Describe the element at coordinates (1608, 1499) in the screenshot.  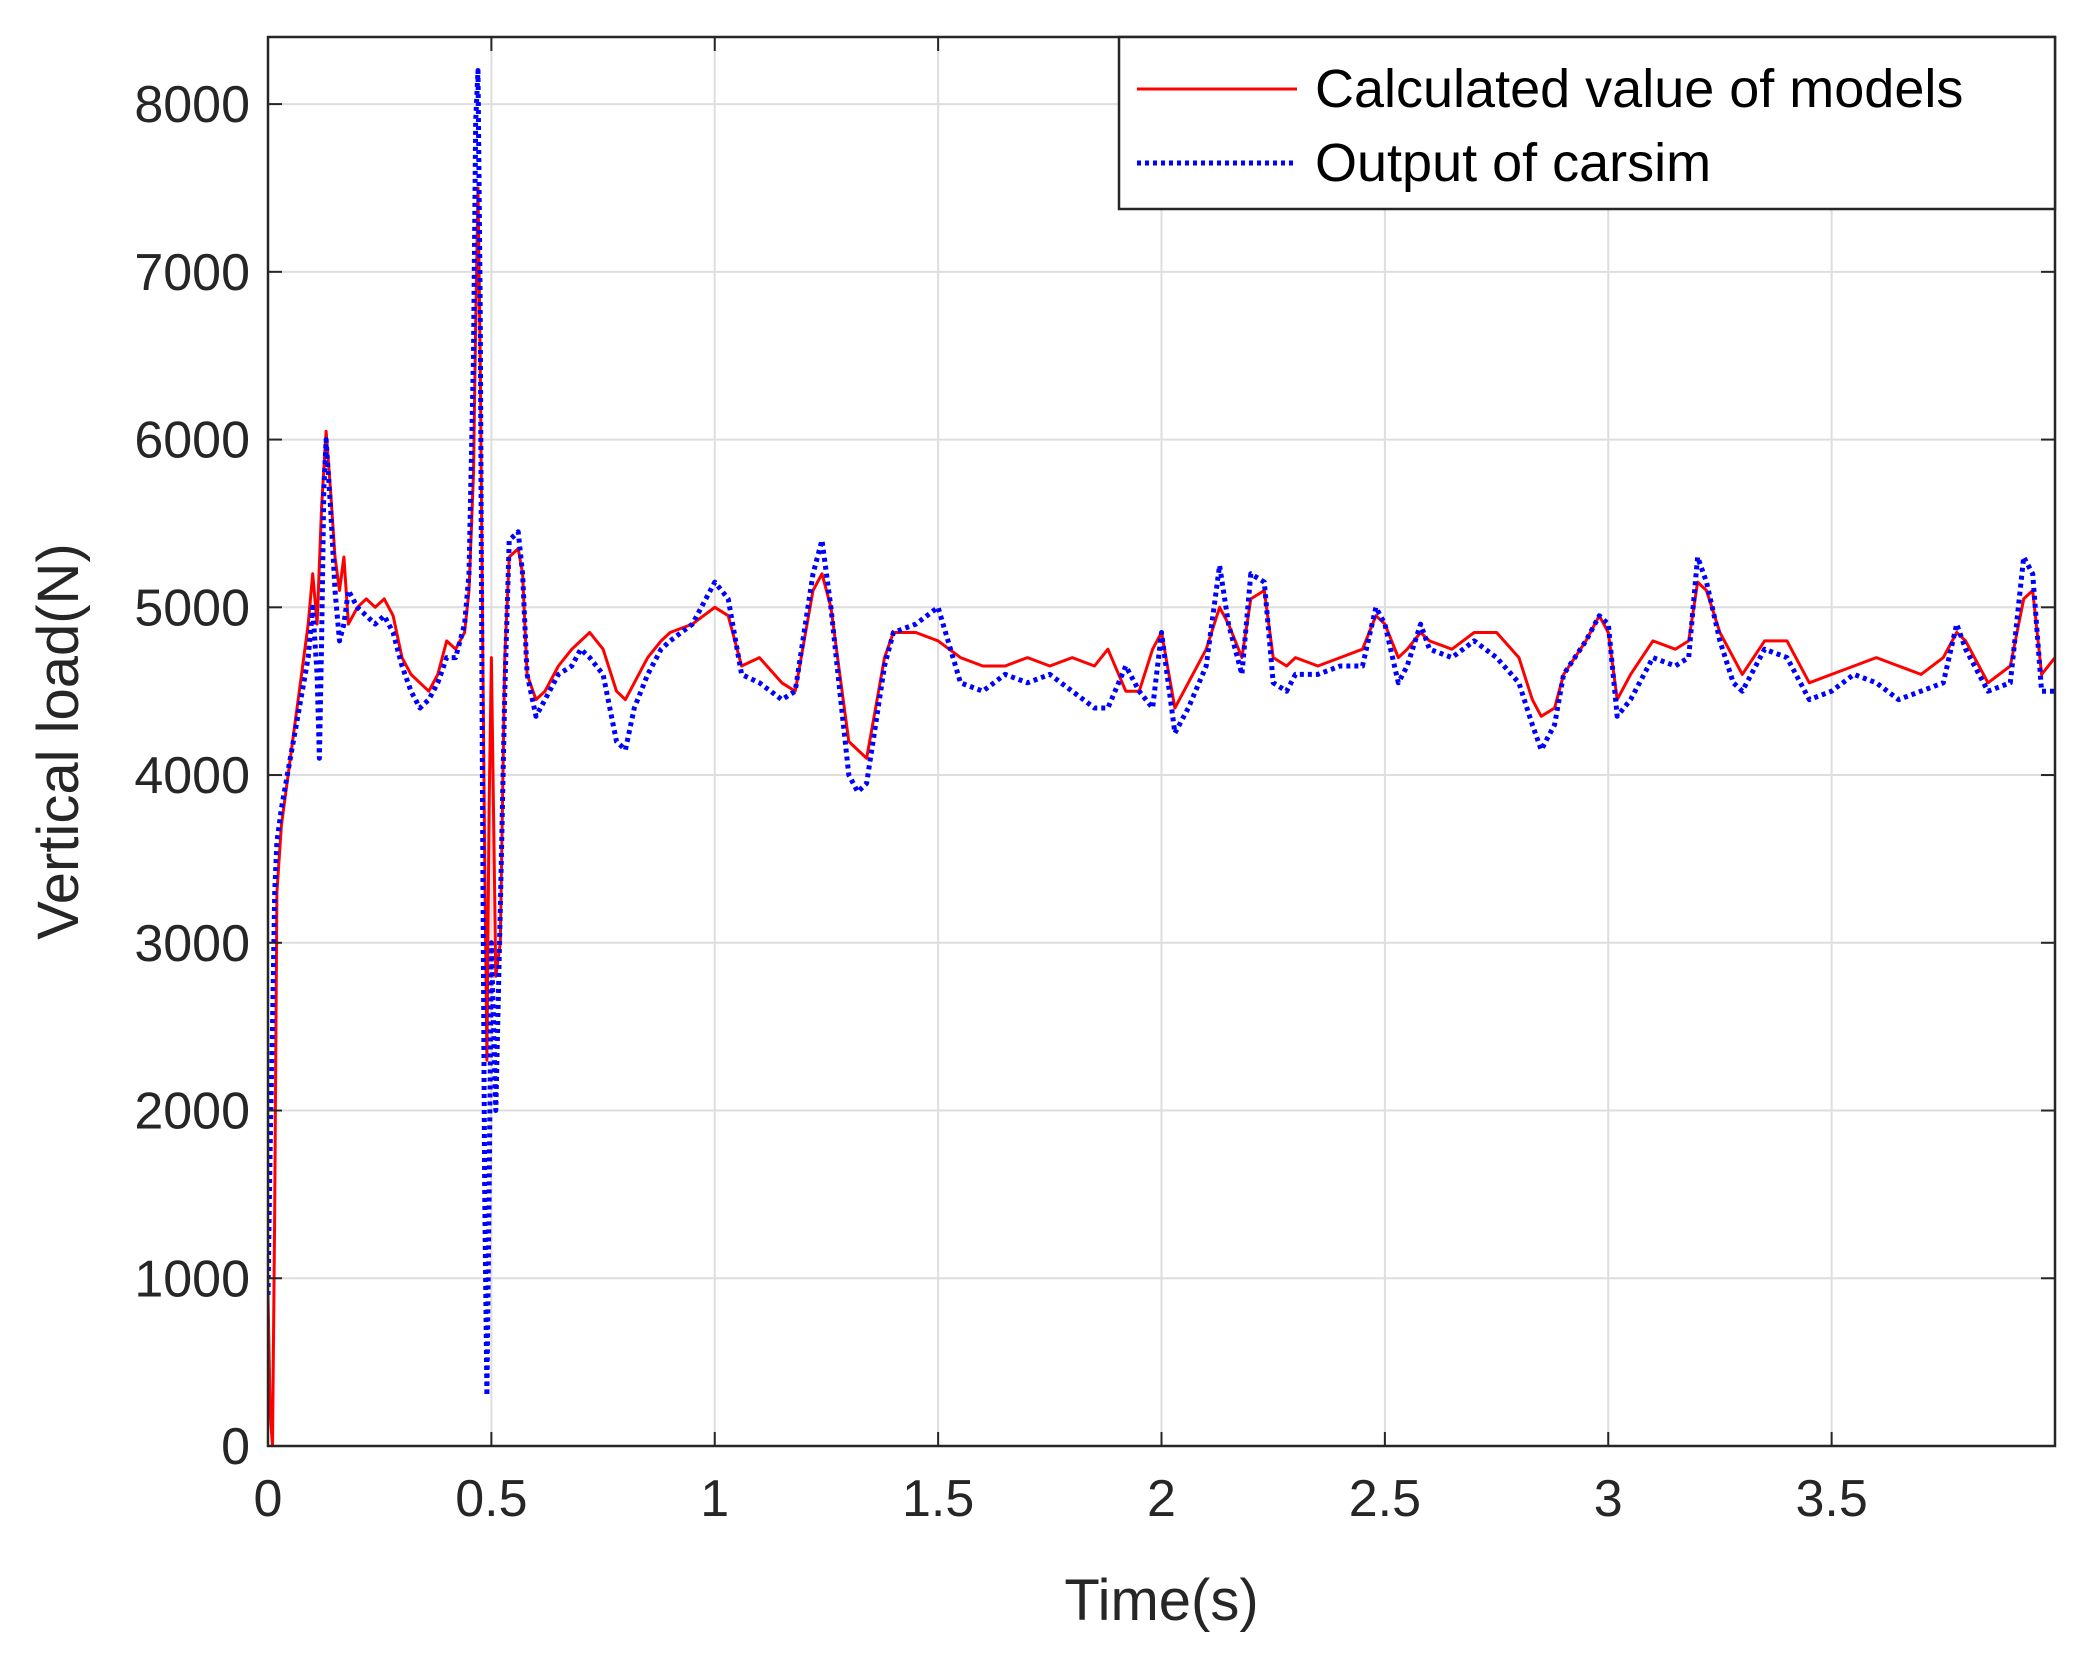
I see `x-tick-label: 3` at that location.